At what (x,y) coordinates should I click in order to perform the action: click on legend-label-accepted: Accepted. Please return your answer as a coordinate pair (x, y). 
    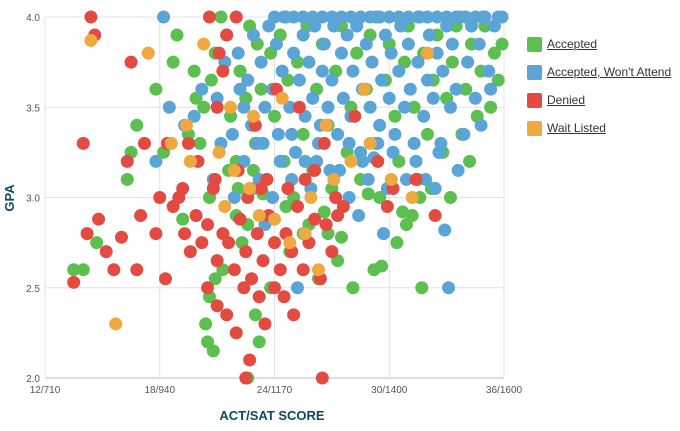
    Looking at the image, I should click on (572, 44).